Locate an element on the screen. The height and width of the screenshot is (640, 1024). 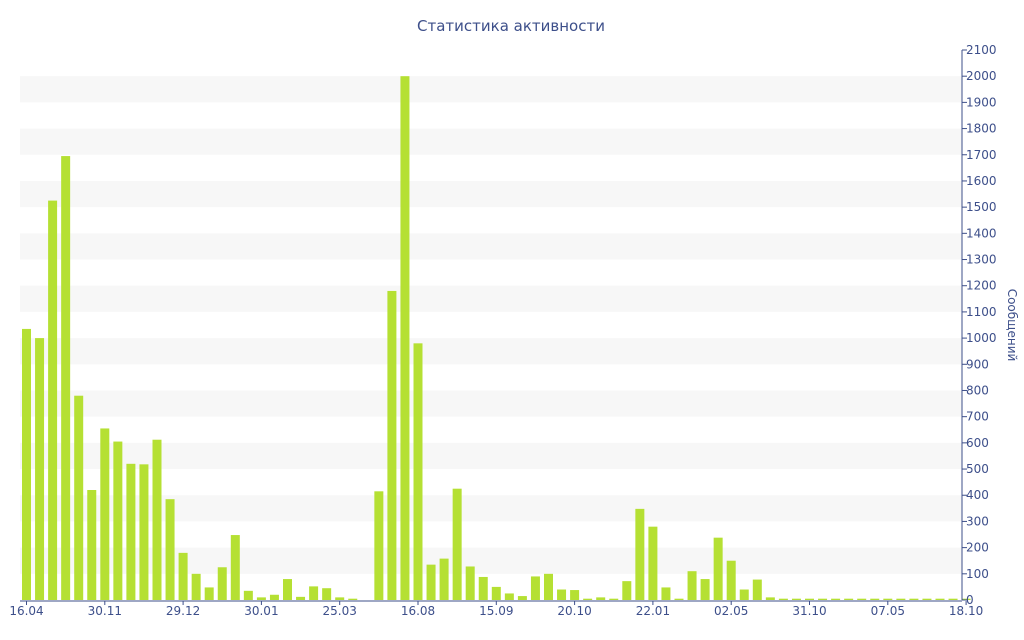
y-tick-label: 700 is located at coordinates (977, 417).